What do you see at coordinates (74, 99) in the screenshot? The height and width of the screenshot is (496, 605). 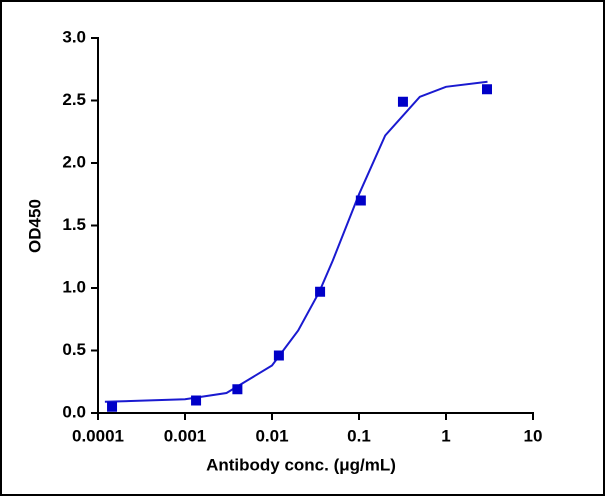 I see `y-tick-label: 2.5` at bounding box center [74, 99].